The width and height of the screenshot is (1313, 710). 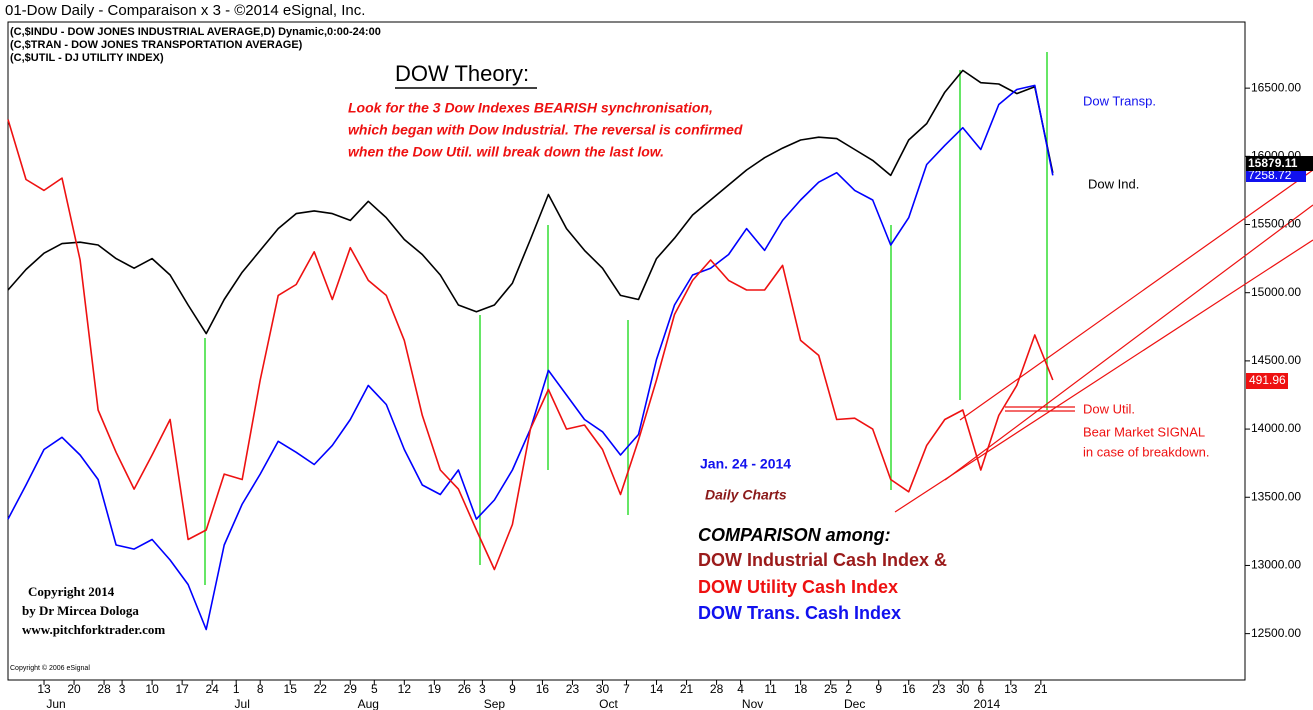 What do you see at coordinates (1276, 565) in the screenshot?
I see `y-tick-label: 13000.00` at bounding box center [1276, 565].